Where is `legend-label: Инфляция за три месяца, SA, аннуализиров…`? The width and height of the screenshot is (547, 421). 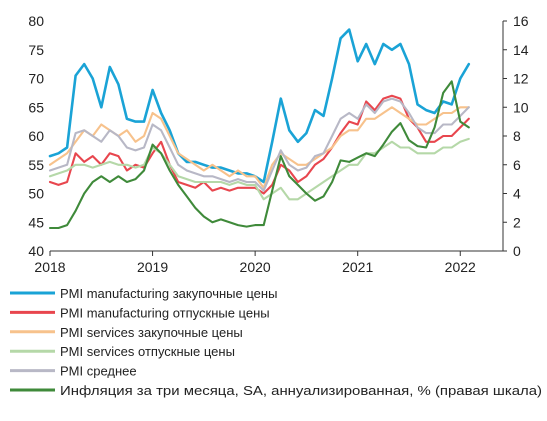 legend-label: Инфляция за три месяца, SA, аннуализиров… is located at coordinates (301, 390).